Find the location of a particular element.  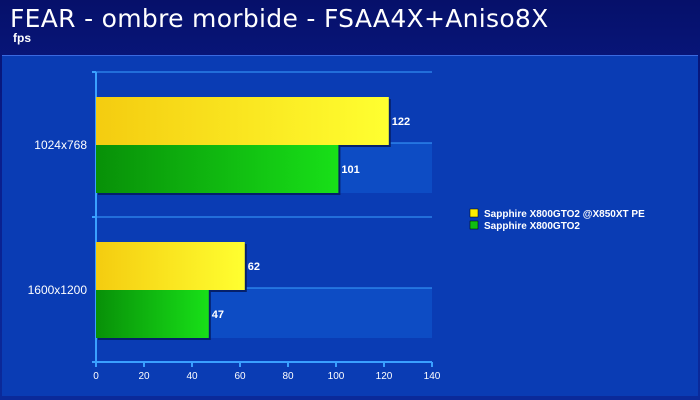

x-tick-label: 140 is located at coordinates (432, 376).